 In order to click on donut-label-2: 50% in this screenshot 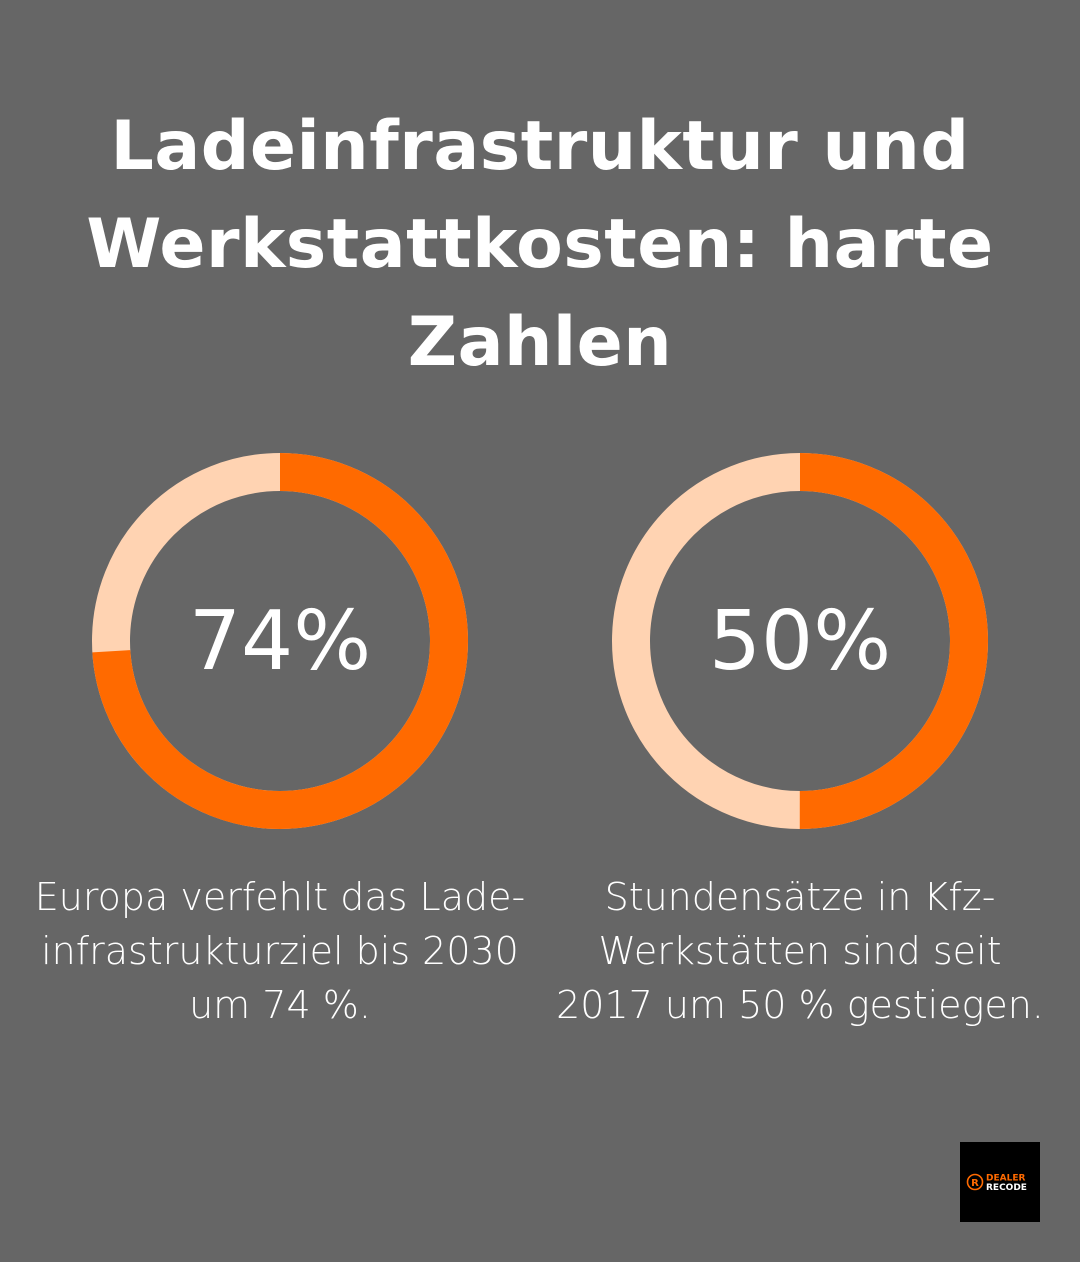, I will do `click(800, 641)`.